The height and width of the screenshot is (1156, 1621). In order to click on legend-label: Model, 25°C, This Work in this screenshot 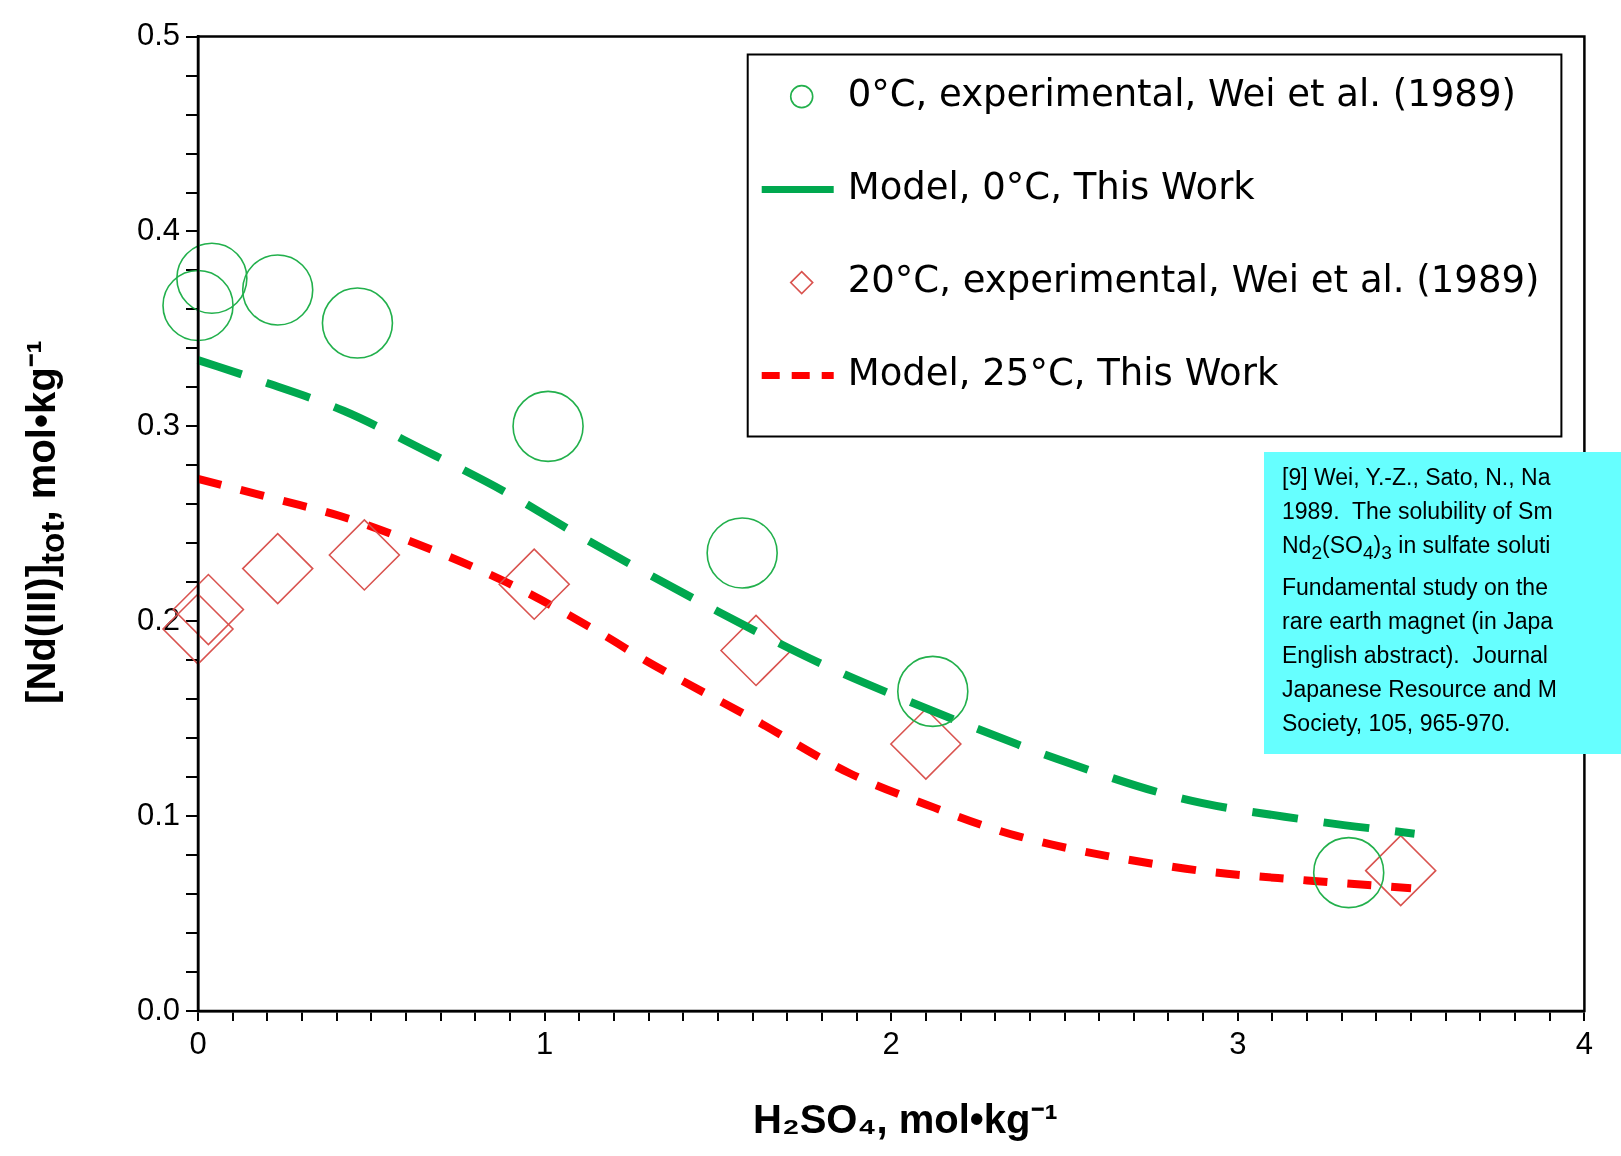, I will do `click(1063, 373)`.